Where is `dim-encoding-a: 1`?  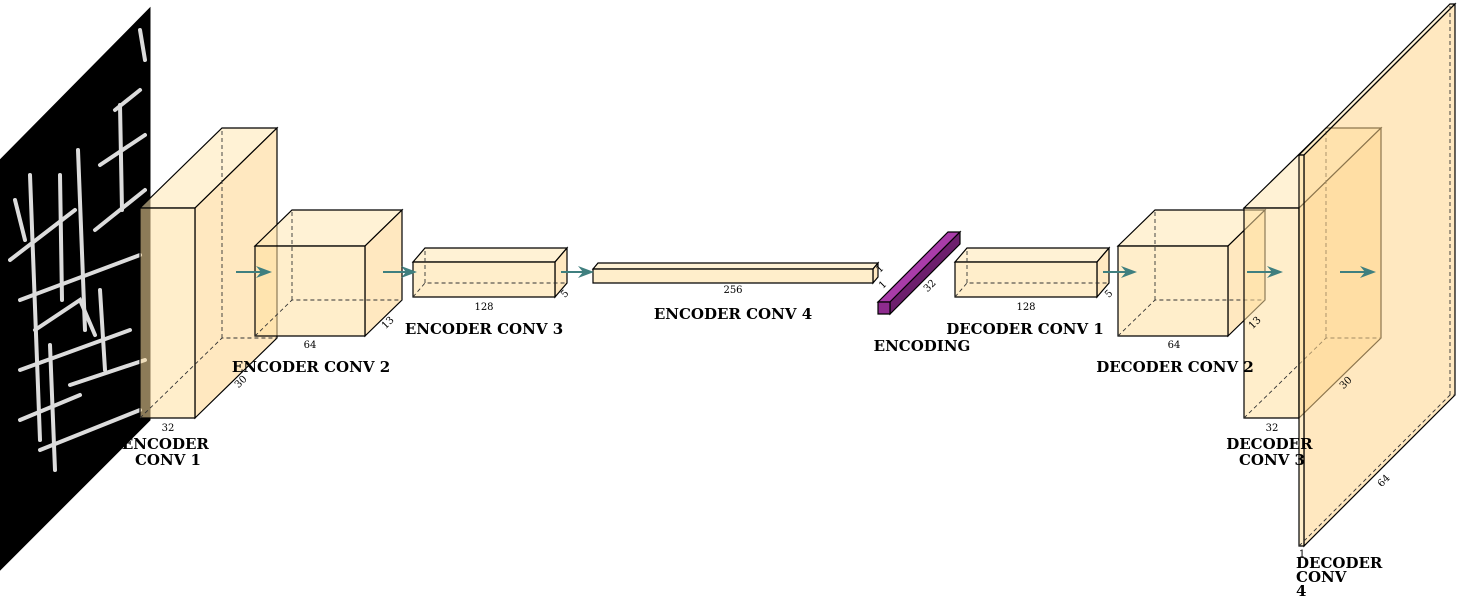 dim-encoding-a: 1 is located at coordinates (883, 285).